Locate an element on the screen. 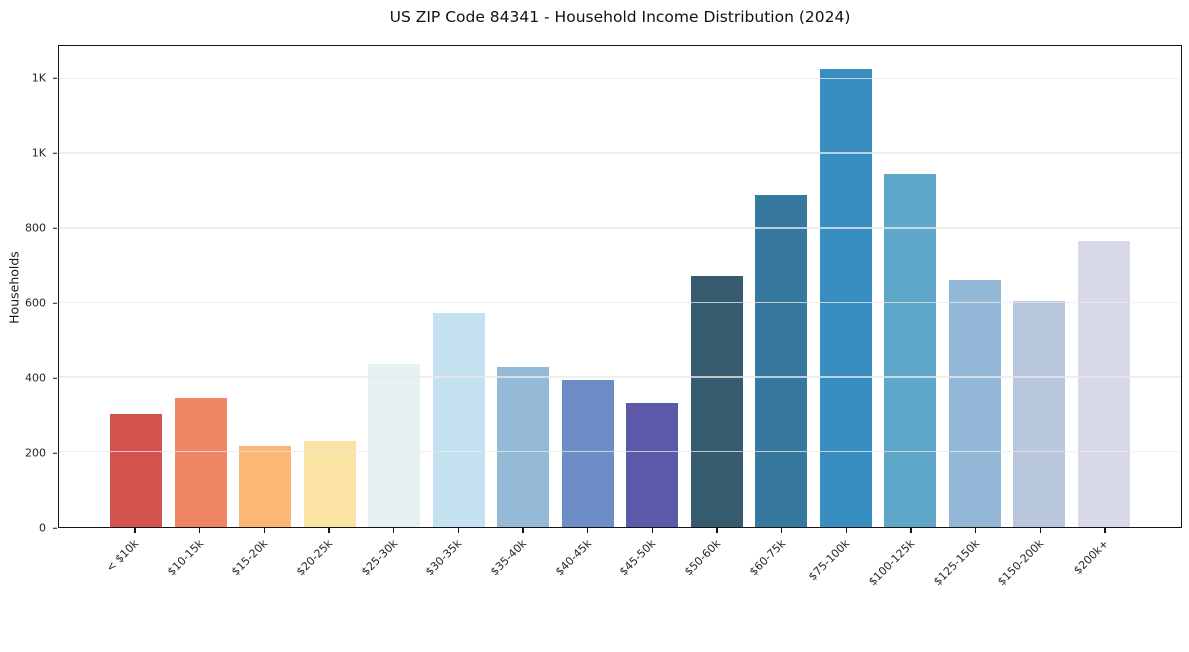 This screenshot has height=652, width=1189. bar-125-150k is located at coordinates (974, 403).